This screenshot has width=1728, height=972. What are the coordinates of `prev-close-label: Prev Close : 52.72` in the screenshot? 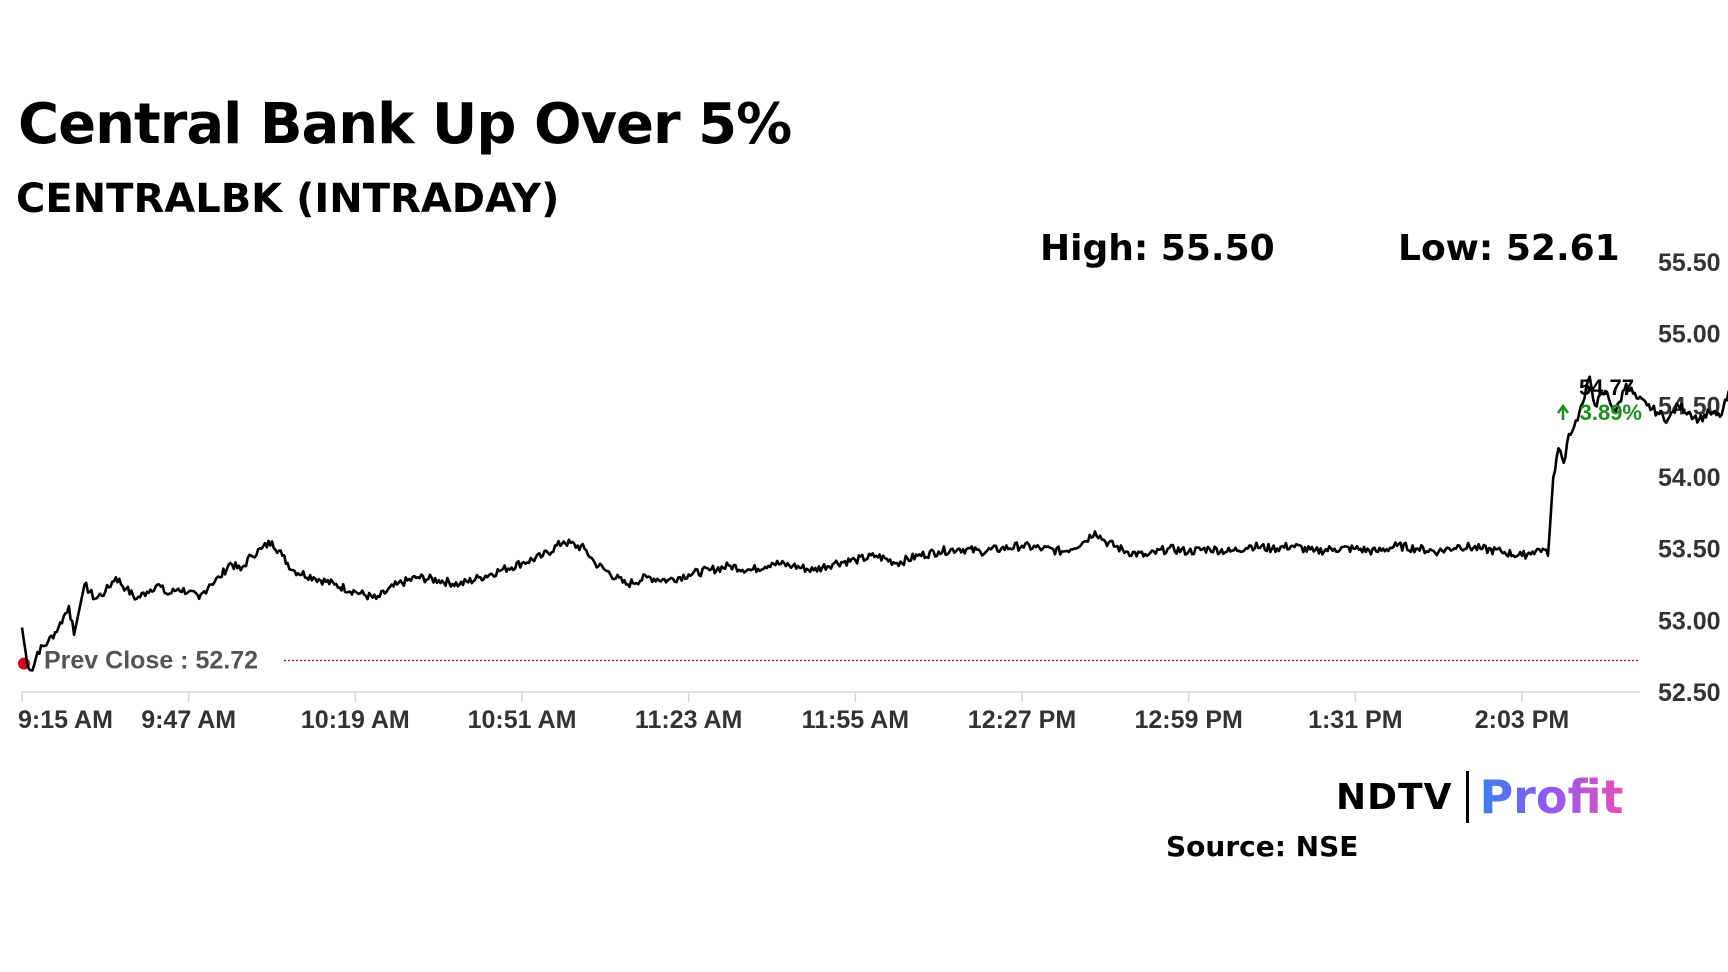 It's located at (151, 660).